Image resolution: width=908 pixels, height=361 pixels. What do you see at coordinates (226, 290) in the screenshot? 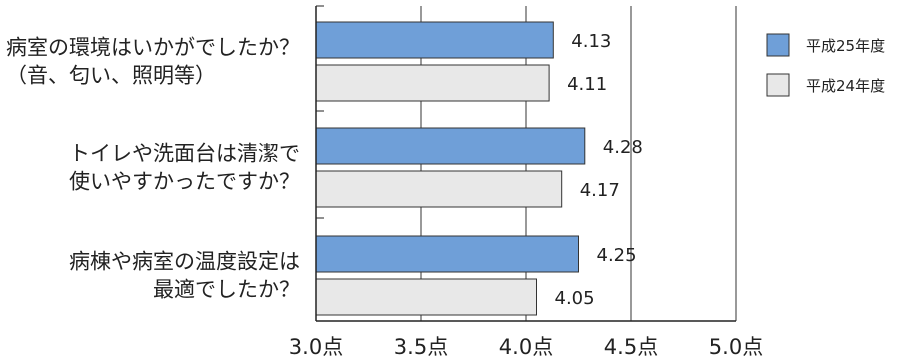
I see `category-label-2-line-1: 最適でしたか？` at bounding box center [226, 290].